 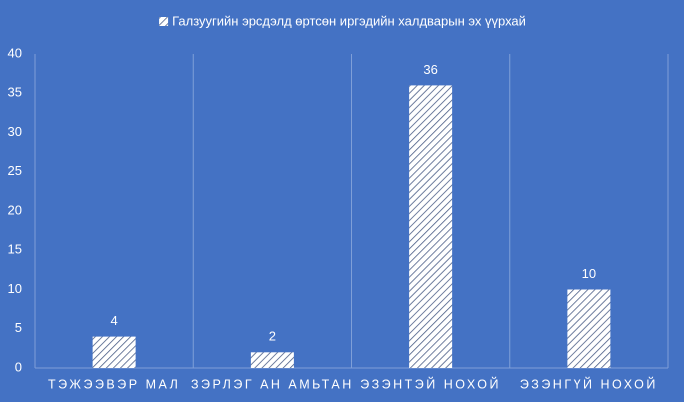 What do you see at coordinates (15, 249) in the screenshot?
I see `y-tick-label: 15` at bounding box center [15, 249].